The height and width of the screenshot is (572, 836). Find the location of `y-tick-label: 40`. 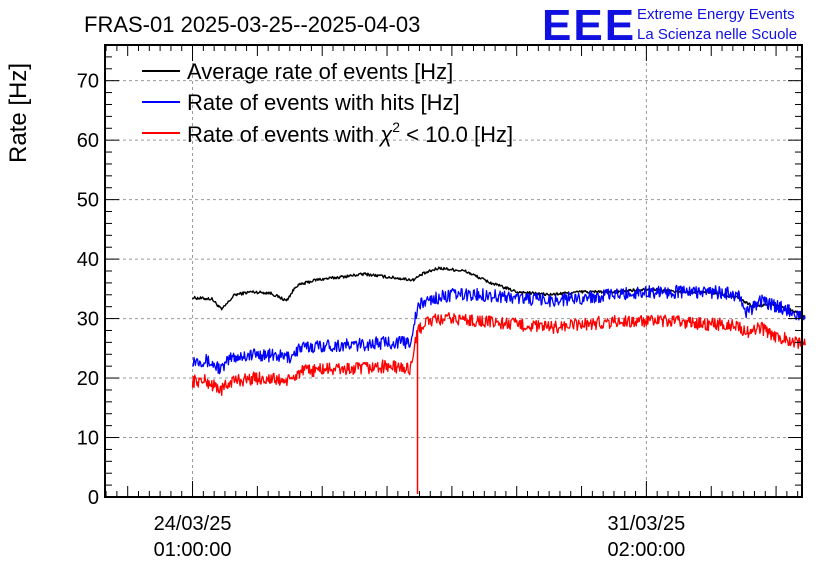

y-tick-label: 40 is located at coordinates (88, 260).